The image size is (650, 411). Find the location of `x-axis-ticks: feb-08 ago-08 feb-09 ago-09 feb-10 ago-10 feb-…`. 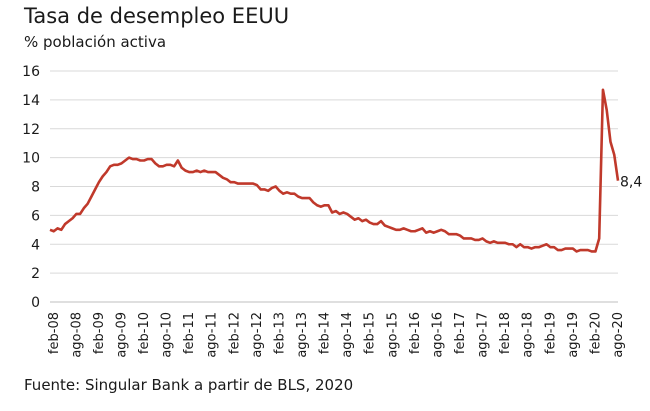

x-axis-ticks: feb-08 ago-08 feb-09 ago-09 feb-10 ago-10 feb-… is located at coordinates (336, 335).